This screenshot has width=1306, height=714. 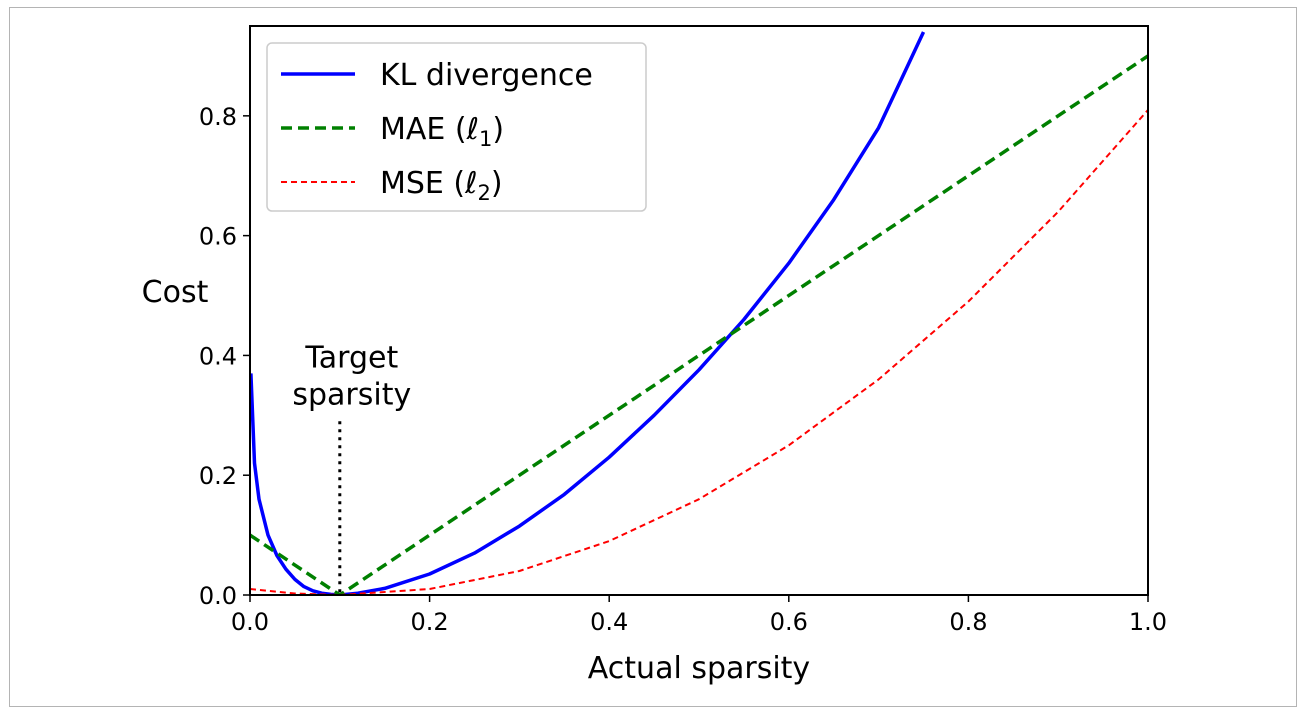 I want to click on legend-label-kl: KL divergence, so click(x=486, y=75).